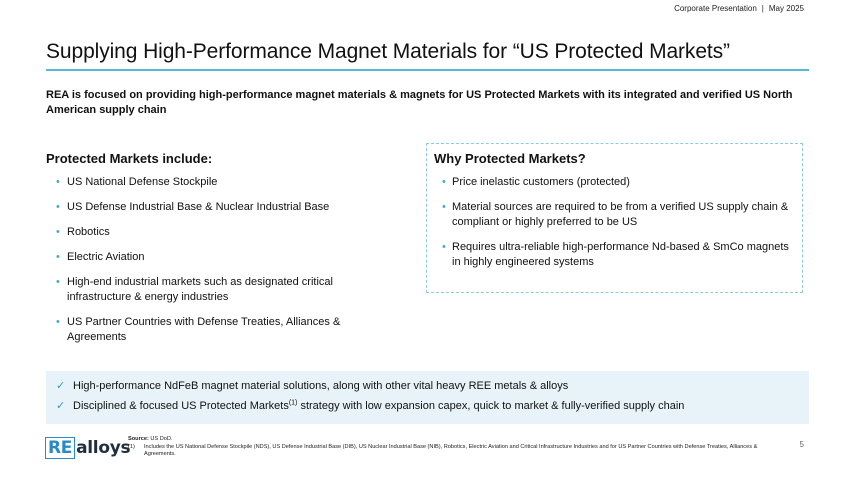 Image resolution: width=850 pixels, height=478 pixels. I want to click on page-number: 5, so click(801, 444).